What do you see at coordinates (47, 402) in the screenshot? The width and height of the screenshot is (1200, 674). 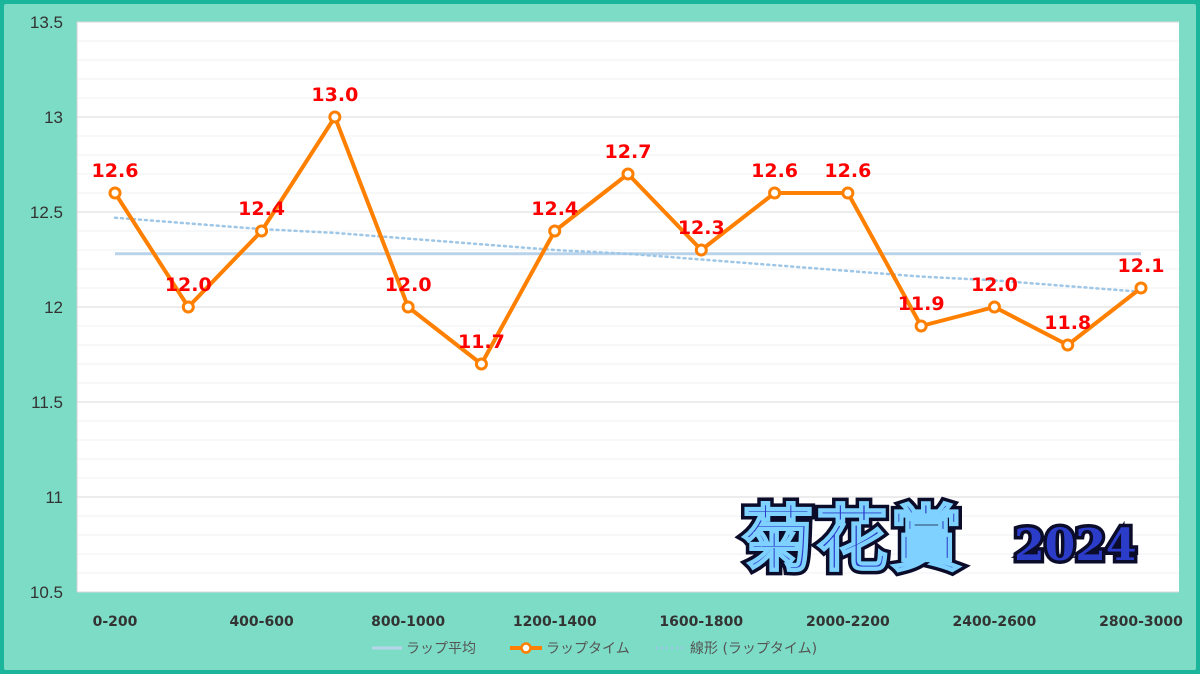 I see `y-tick-label: 11.5` at bounding box center [47, 402].